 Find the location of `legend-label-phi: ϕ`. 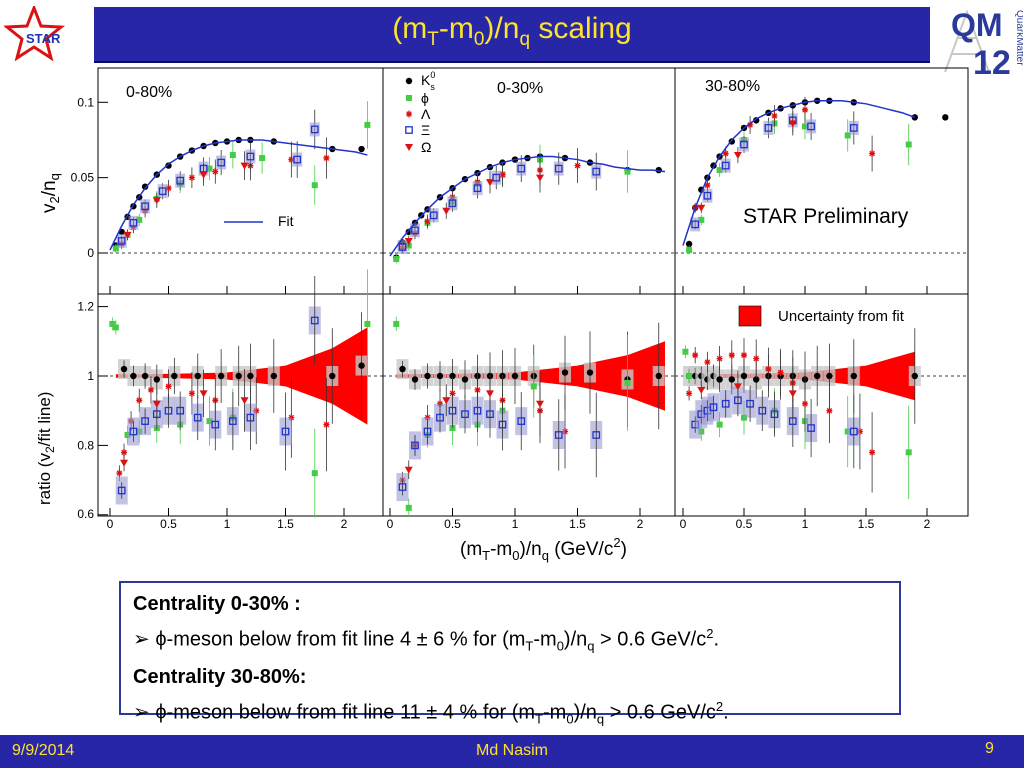

legend-label-phi: ϕ is located at coordinates (425, 98).